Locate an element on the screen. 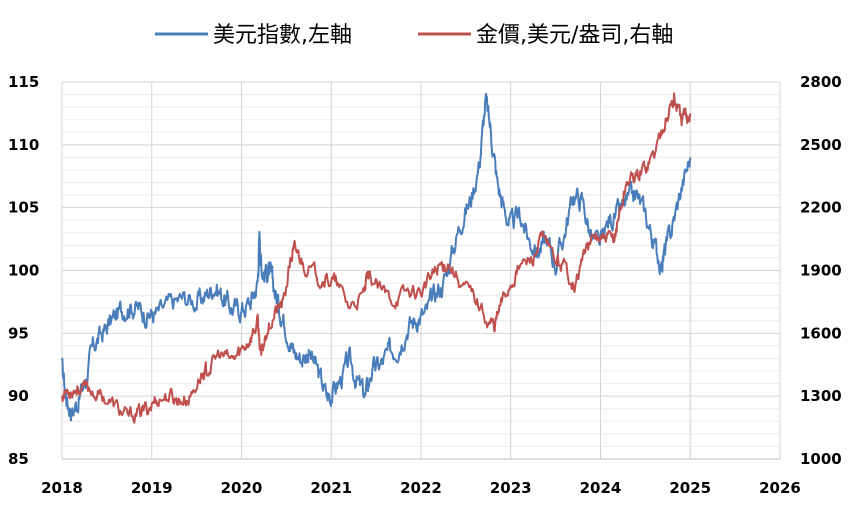 The width and height of the screenshot is (868, 519). legend-label-dxy: 美元指數,左軸 is located at coordinates (282, 35).